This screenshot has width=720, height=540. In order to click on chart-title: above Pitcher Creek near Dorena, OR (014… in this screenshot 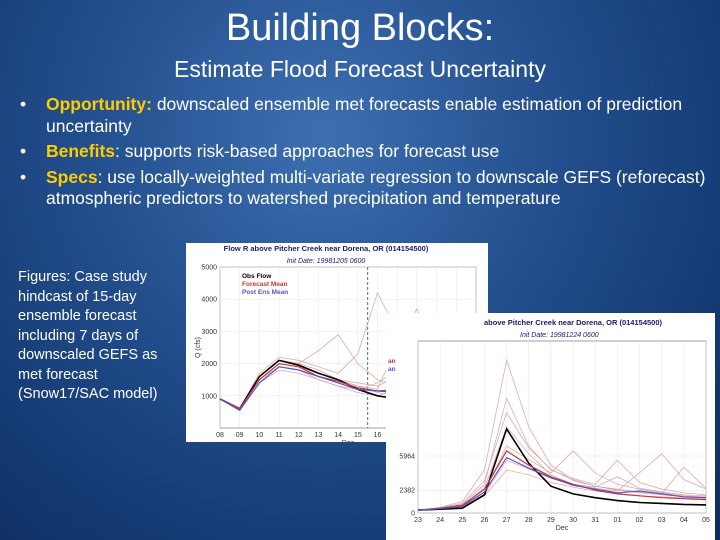, I will do `click(573, 322)`.